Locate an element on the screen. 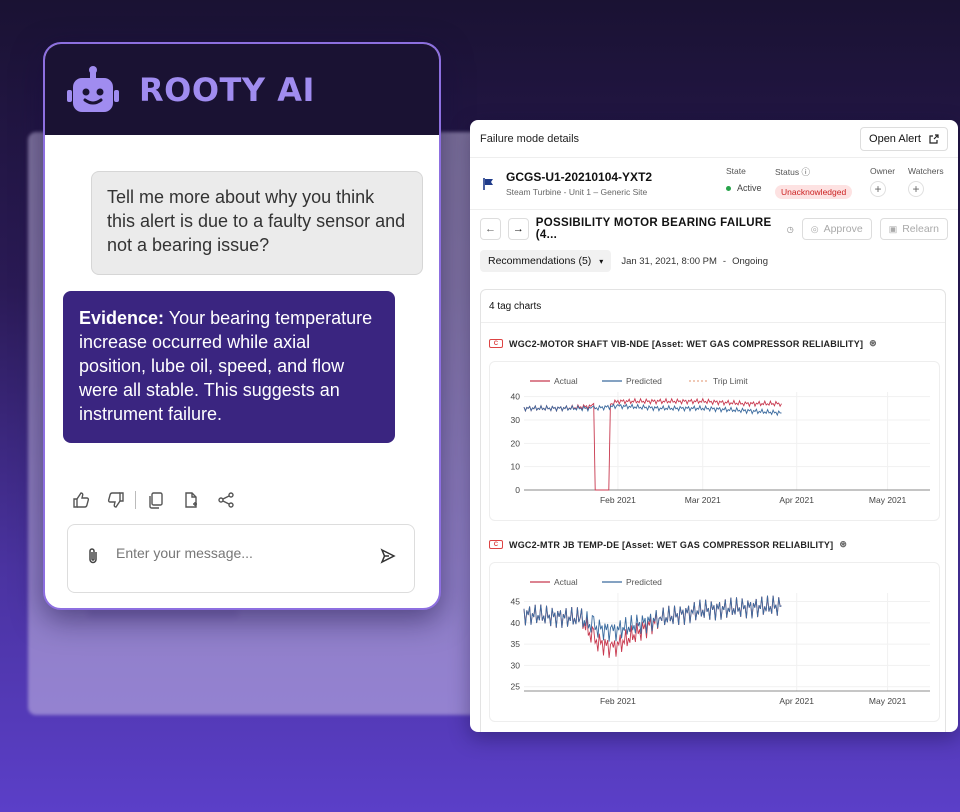 The width and height of the screenshot is (960, 812). watchers-label: Watchers is located at coordinates (926, 171).